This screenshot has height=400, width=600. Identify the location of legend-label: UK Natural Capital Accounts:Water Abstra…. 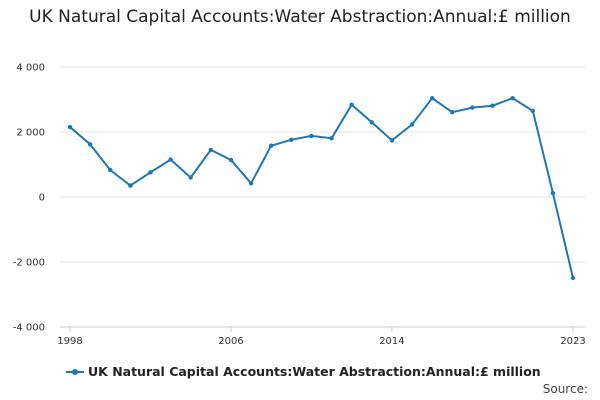
(314, 371).